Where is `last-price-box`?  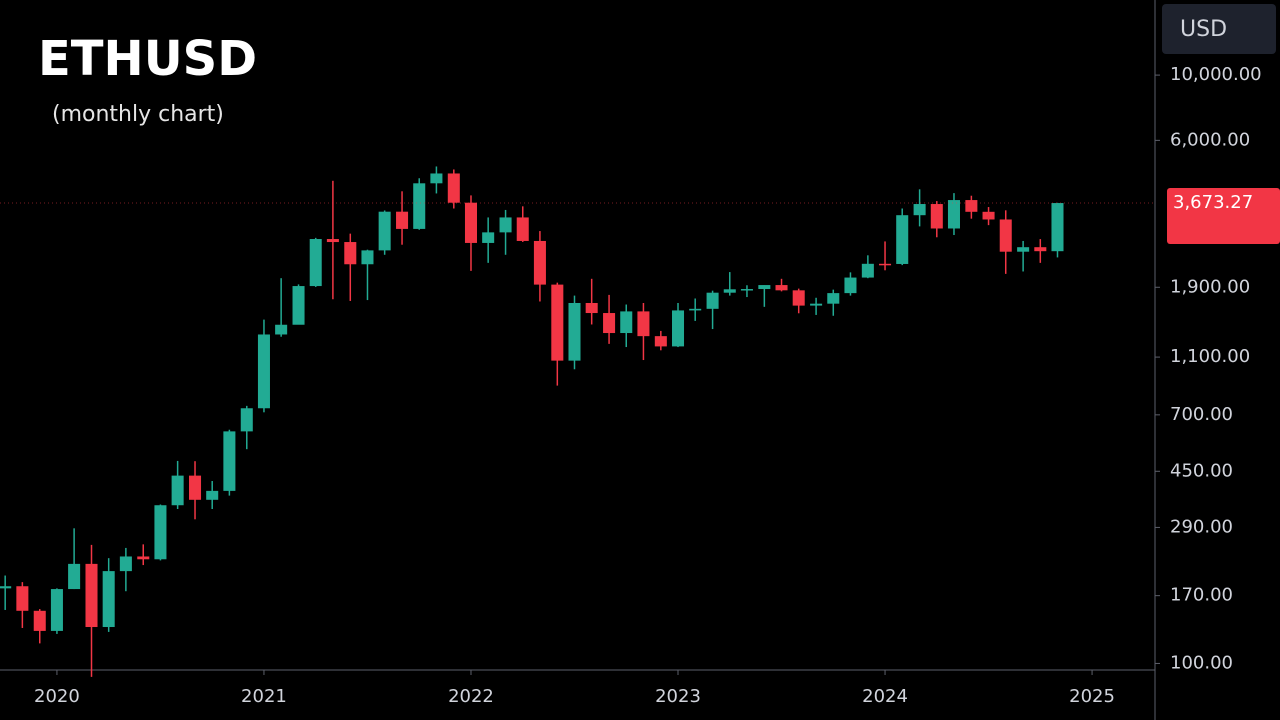 last-price-box is located at coordinates (1223, 216).